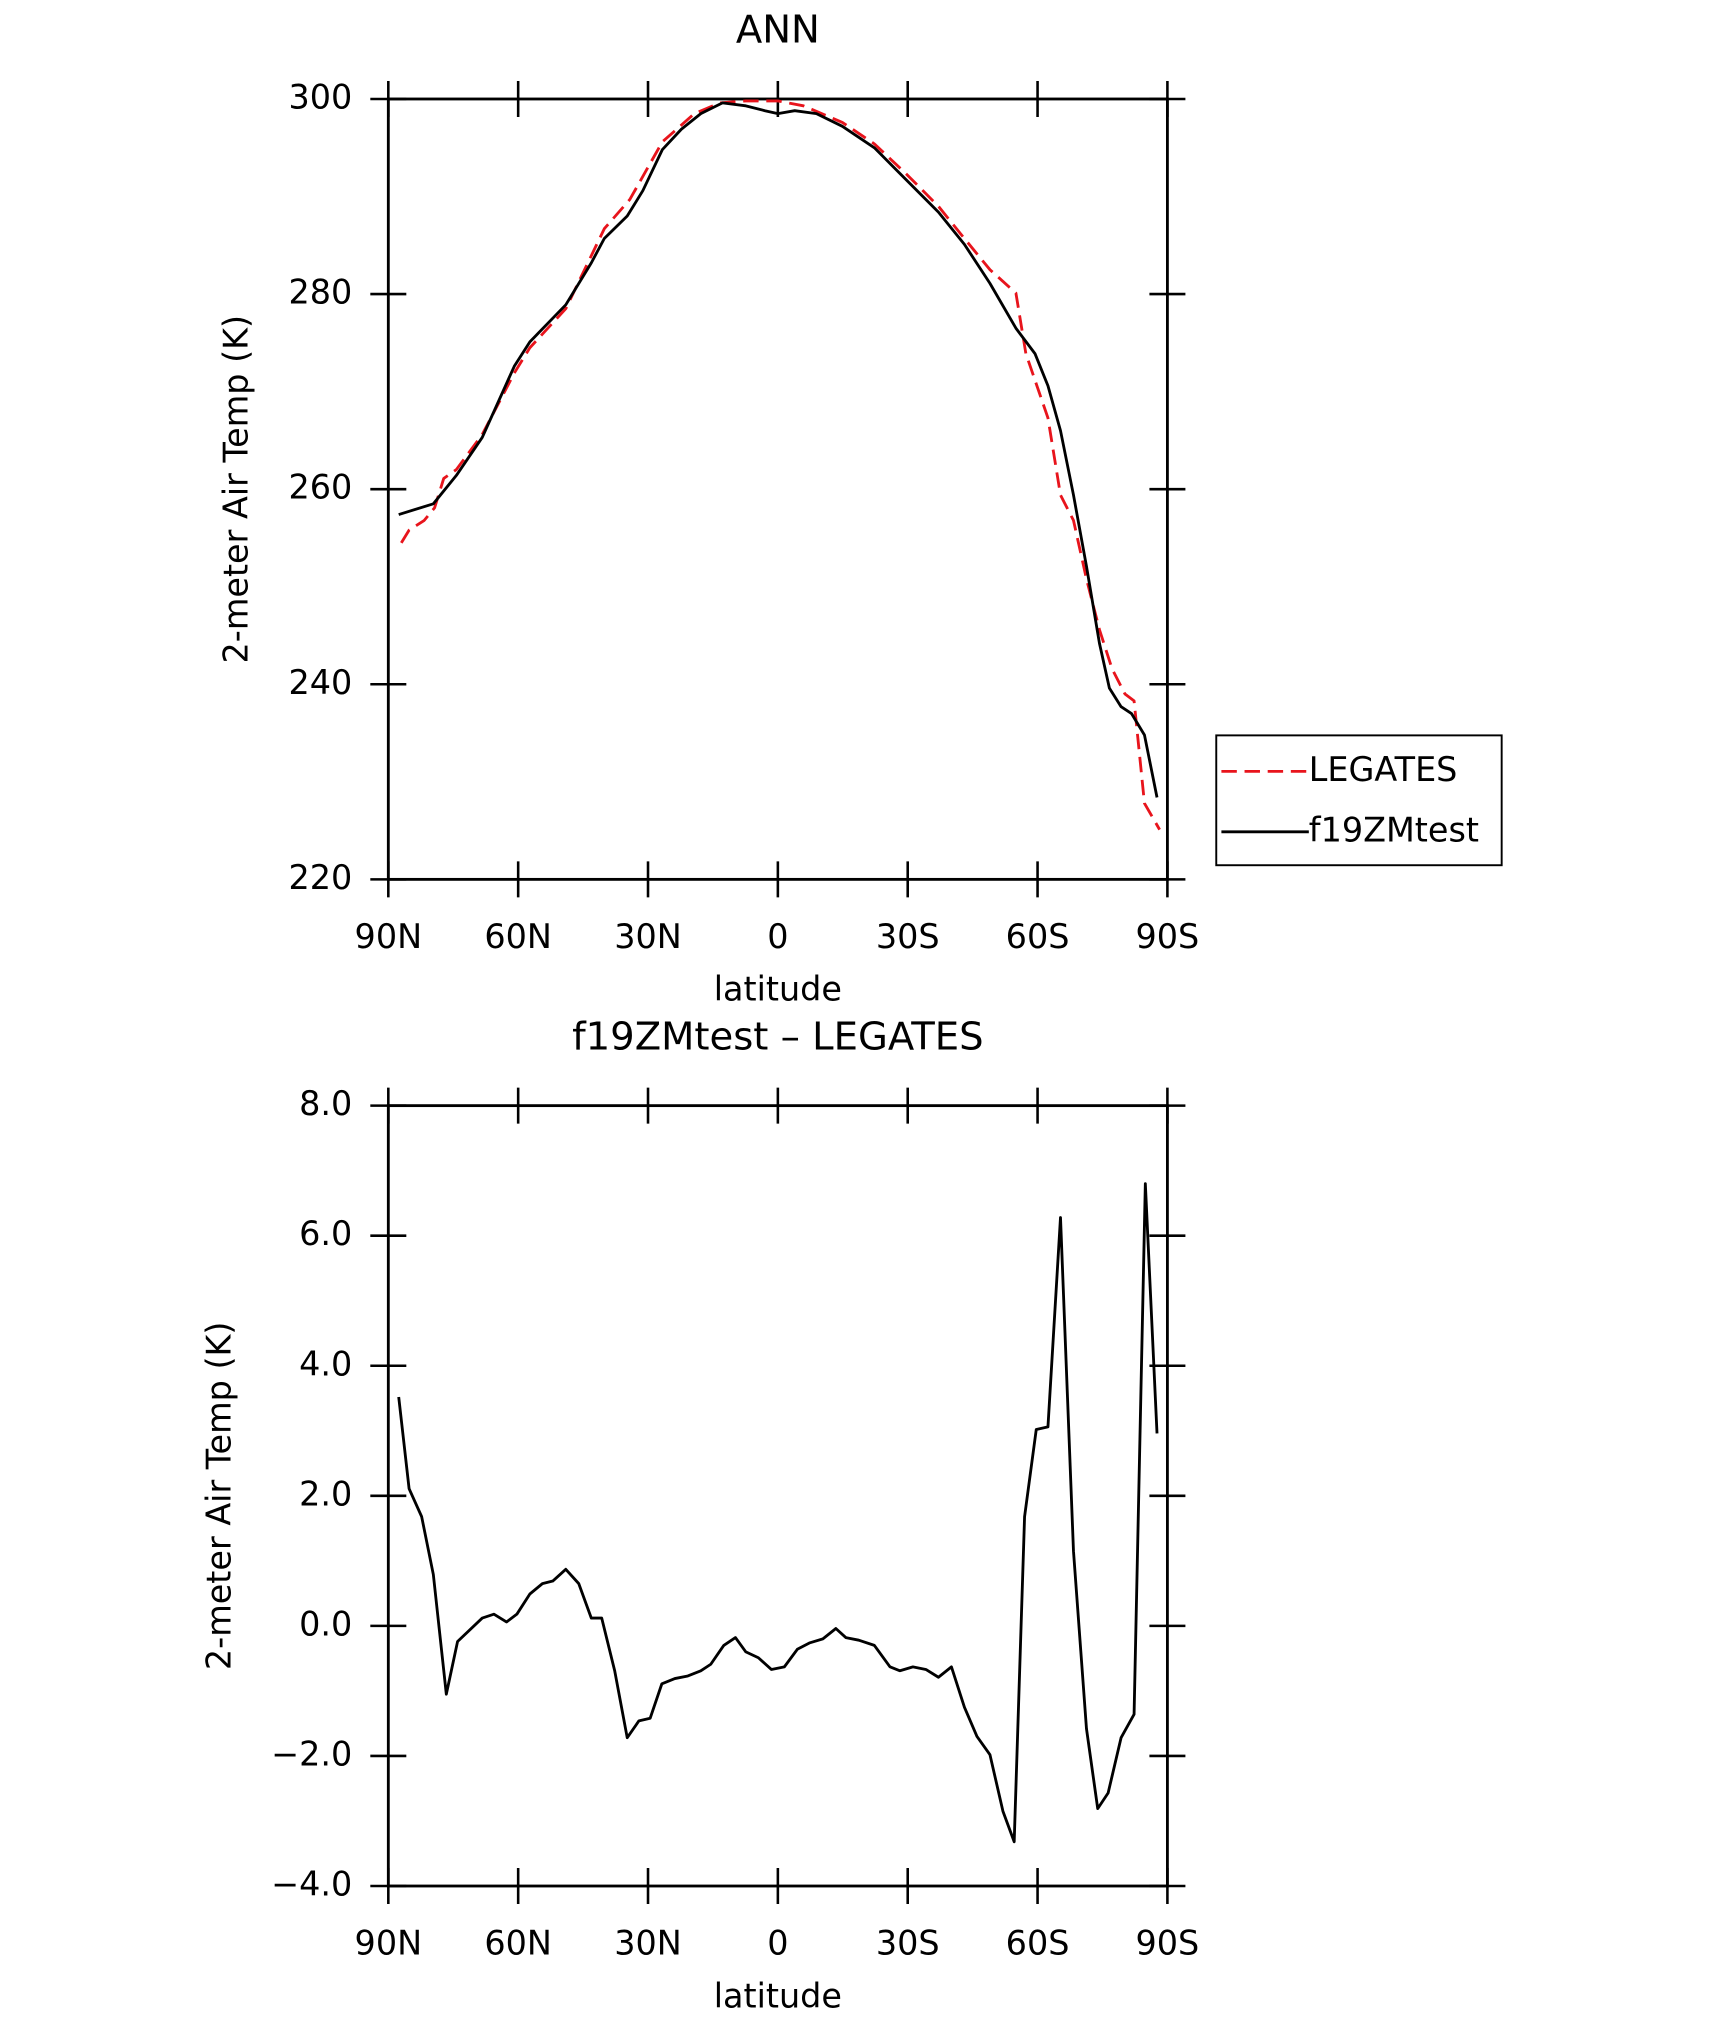 Image resolution: width=1710 pixels, height=2021 pixels. What do you see at coordinates (1359, 800) in the screenshot?
I see `legend-box` at bounding box center [1359, 800].